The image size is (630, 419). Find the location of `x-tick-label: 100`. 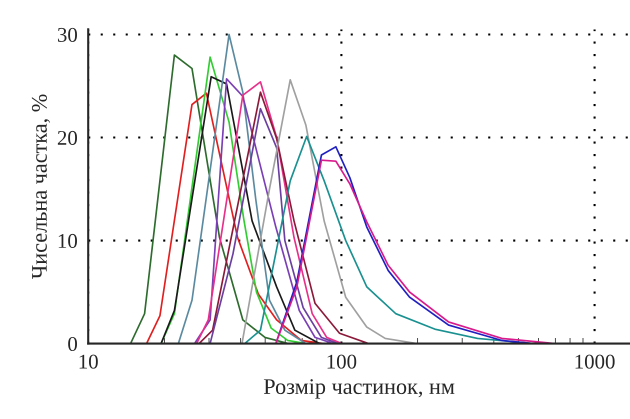

x-tick-label: 100 is located at coordinates (342, 361).